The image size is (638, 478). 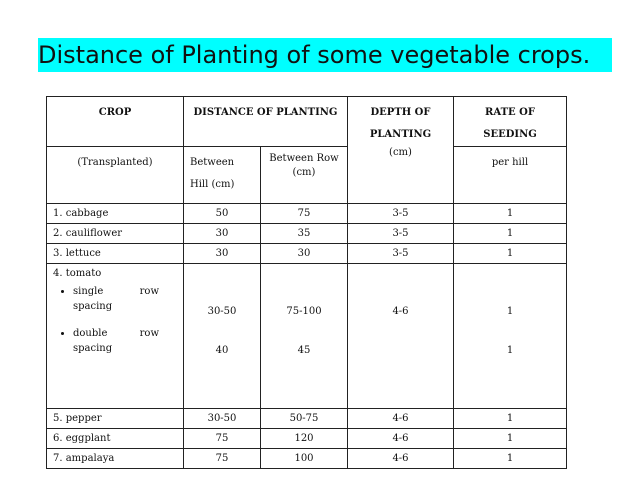 I want to click on value: 40, so click(x=222, y=350).